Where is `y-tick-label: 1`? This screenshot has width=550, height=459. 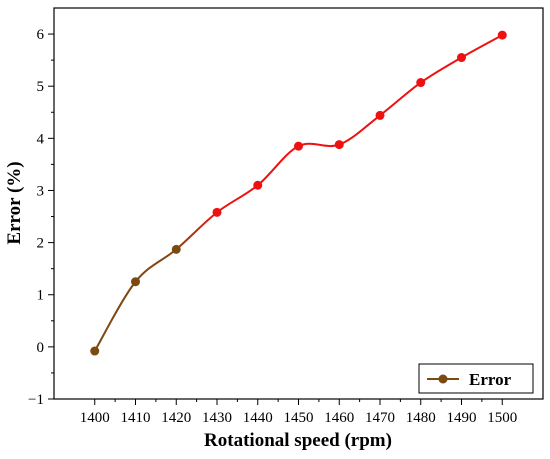
y-tick-label: 1 is located at coordinates (41, 296).